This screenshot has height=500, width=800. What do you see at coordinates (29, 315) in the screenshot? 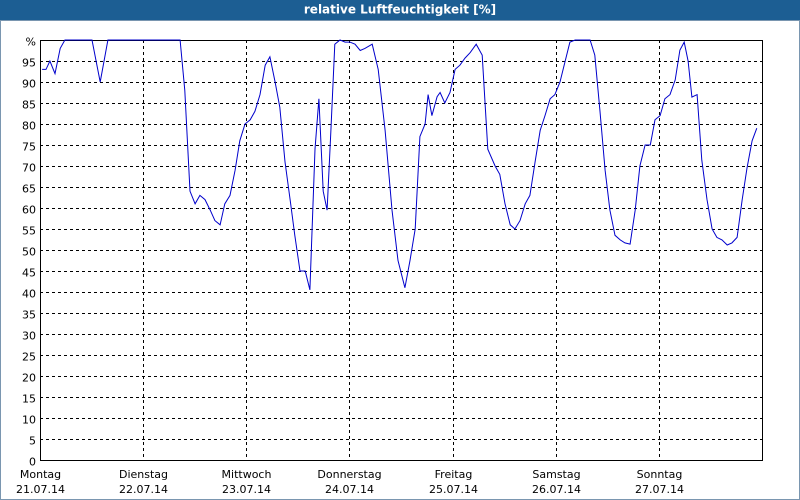
I see `y-tick-label: 35` at bounding box center [29, 315].